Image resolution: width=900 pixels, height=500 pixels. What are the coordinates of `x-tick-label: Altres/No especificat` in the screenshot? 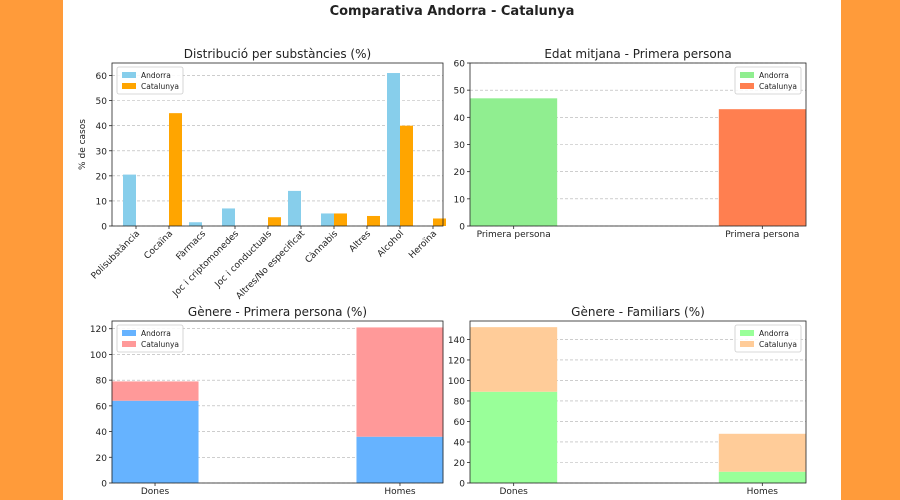 It's located at (271, 265).